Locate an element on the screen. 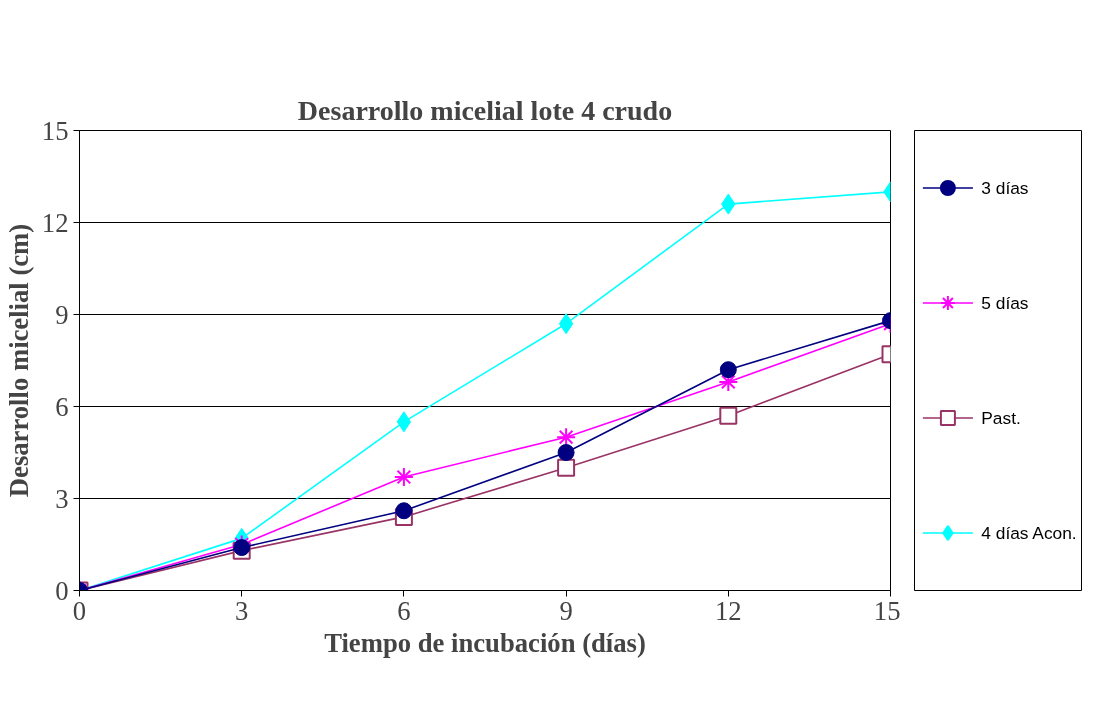  chart-title: Desarrollo micelial lote 4 crudo is located at coordinates (485, 110).